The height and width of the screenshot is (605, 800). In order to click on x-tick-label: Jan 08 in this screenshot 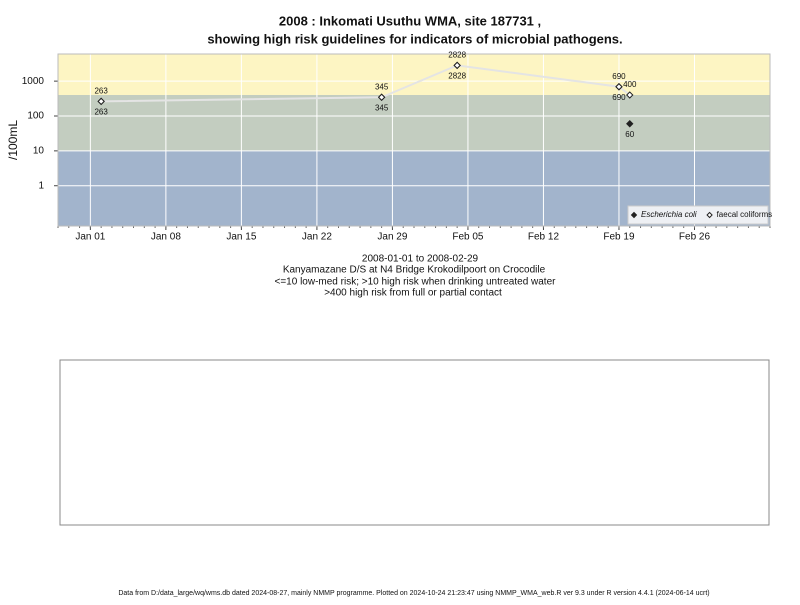, I will do `click(166, 237)`.